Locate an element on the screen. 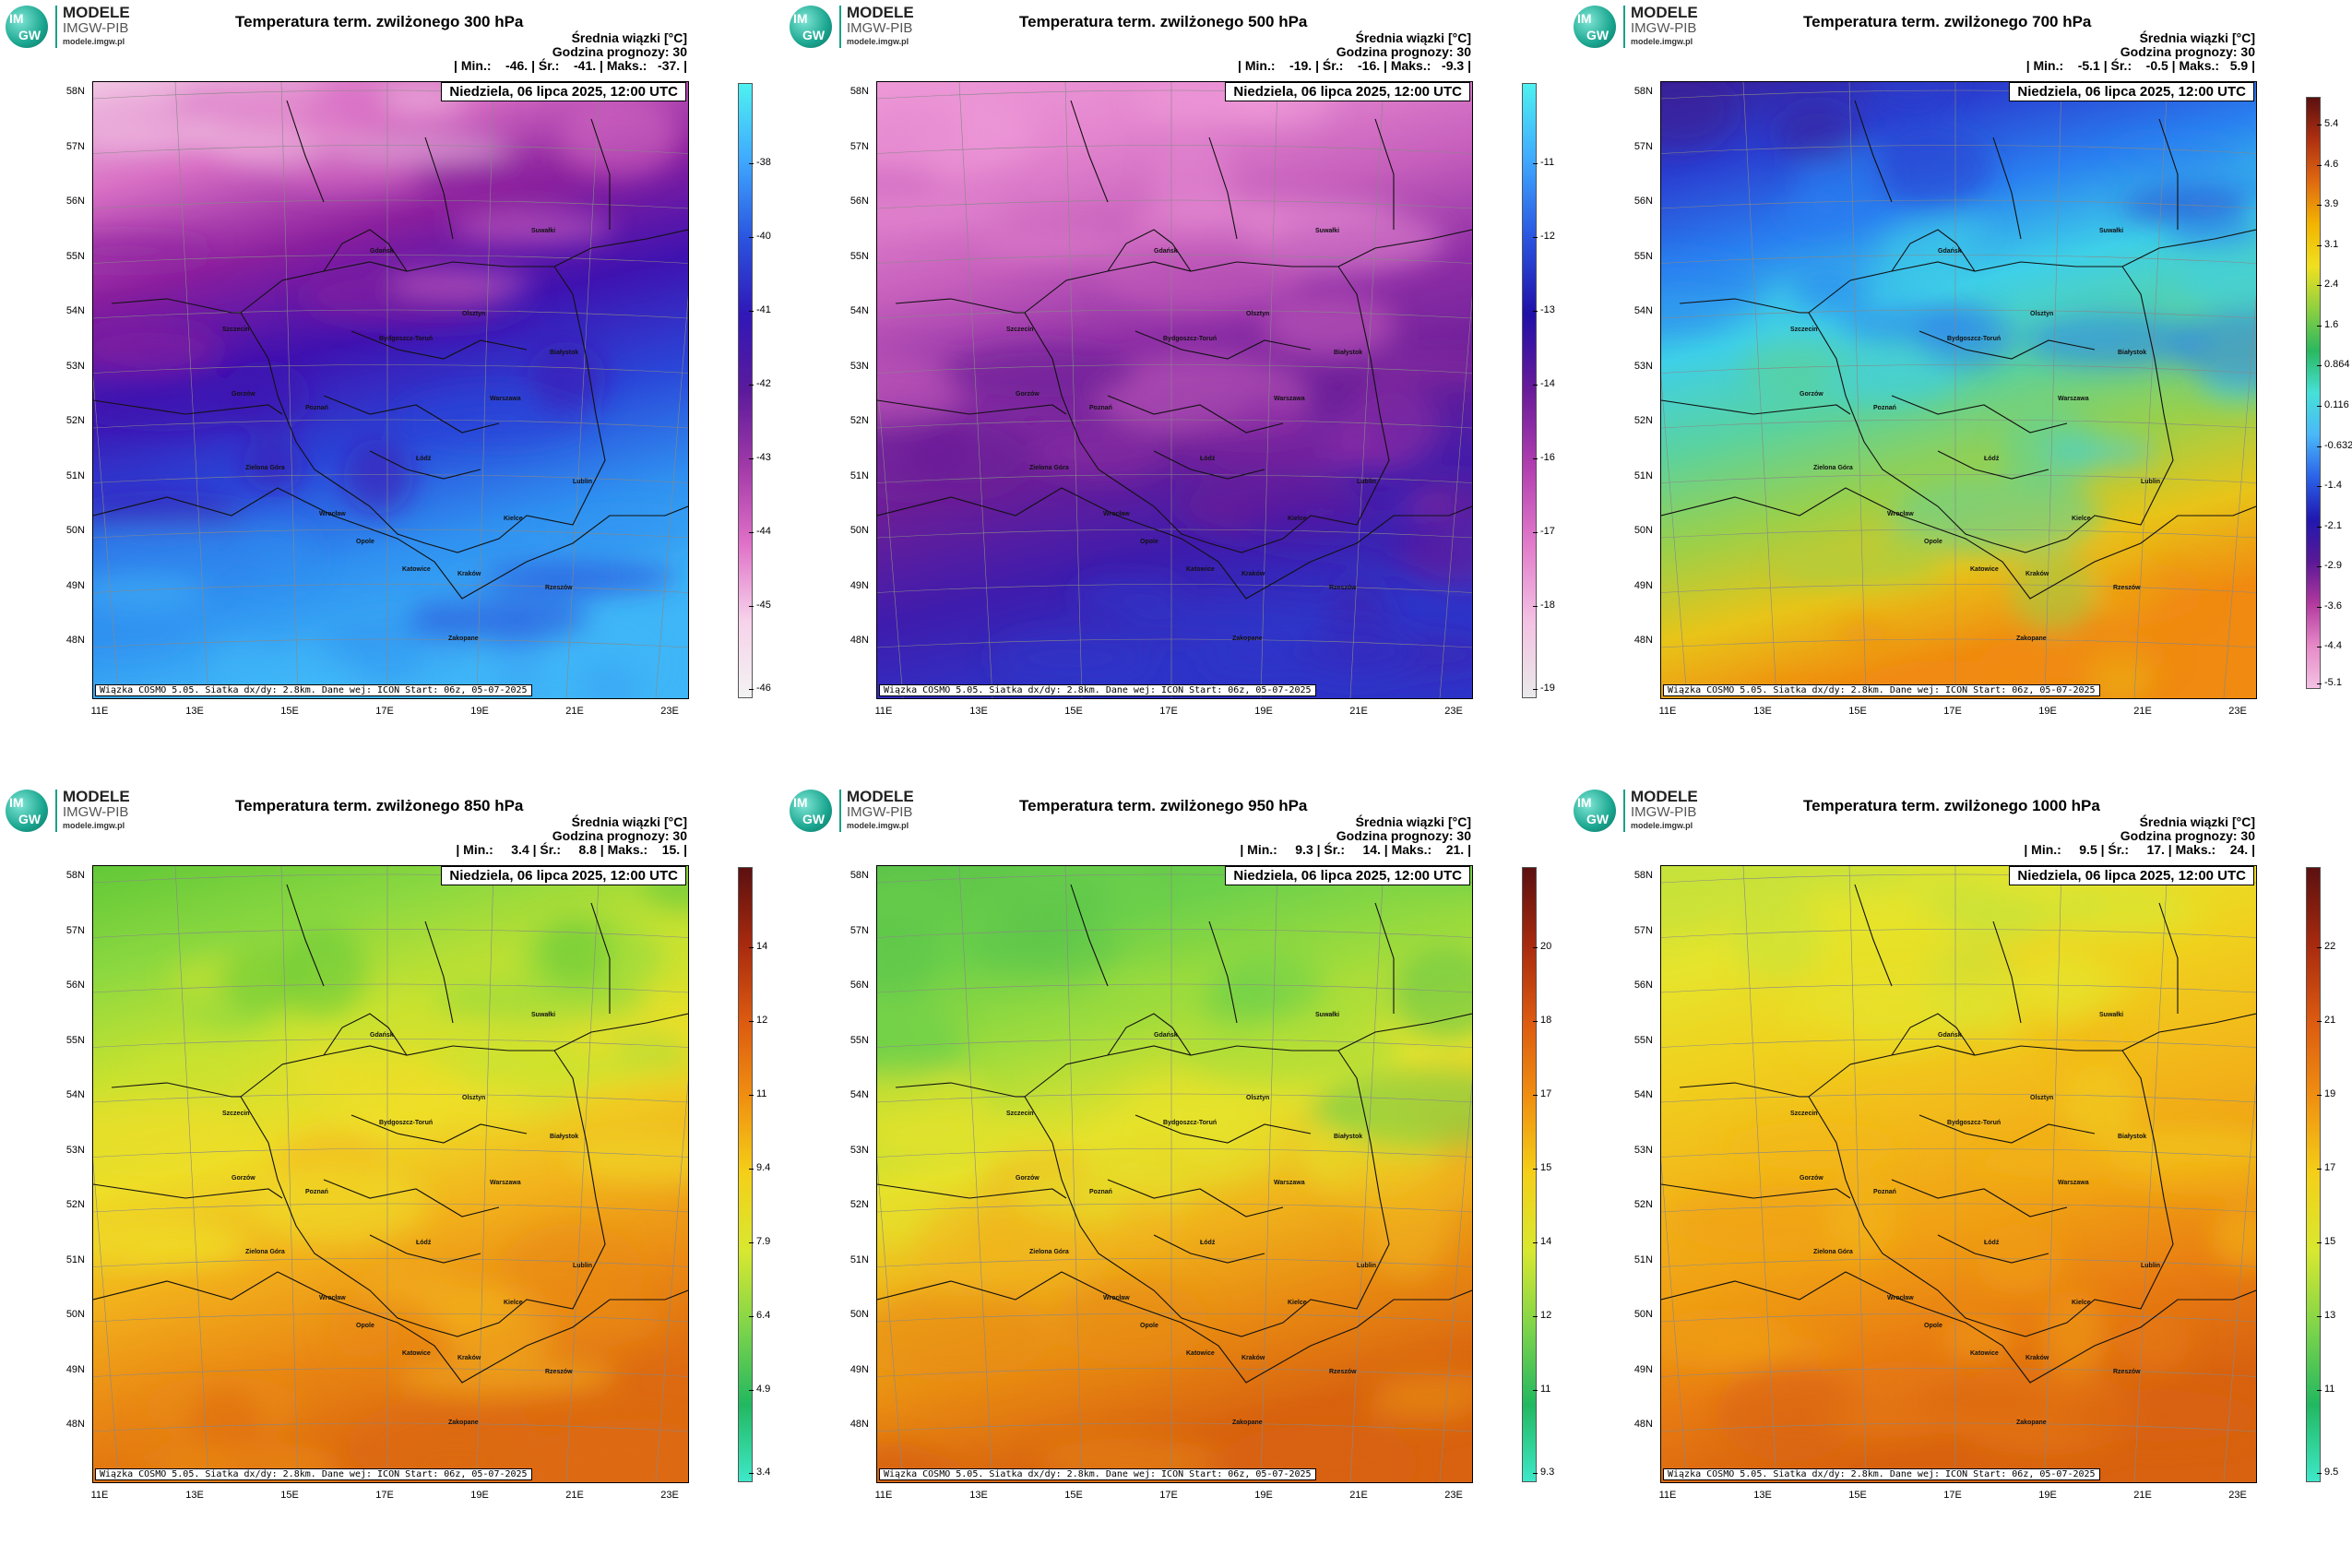  colorbar-tick: -18 is located at coordinates (1544, 605).